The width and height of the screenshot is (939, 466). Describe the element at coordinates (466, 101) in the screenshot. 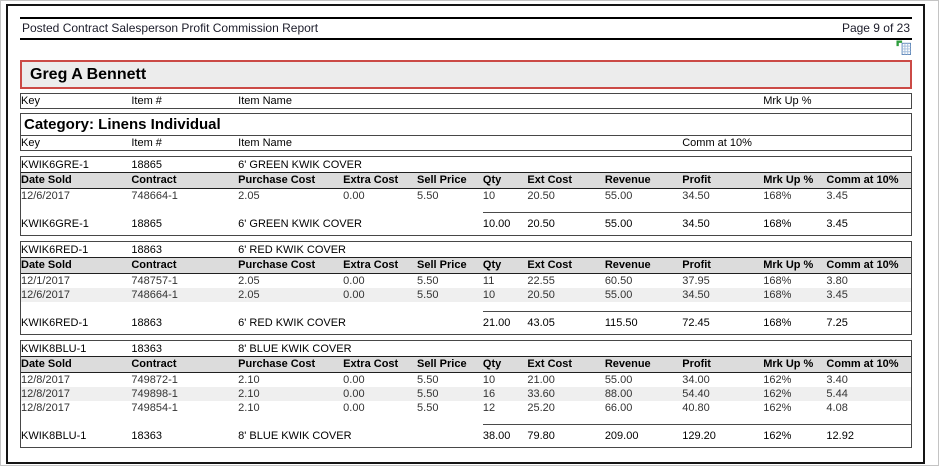

I see `key-header-row: Key Item # Item Name Mrk Up %` at that location.